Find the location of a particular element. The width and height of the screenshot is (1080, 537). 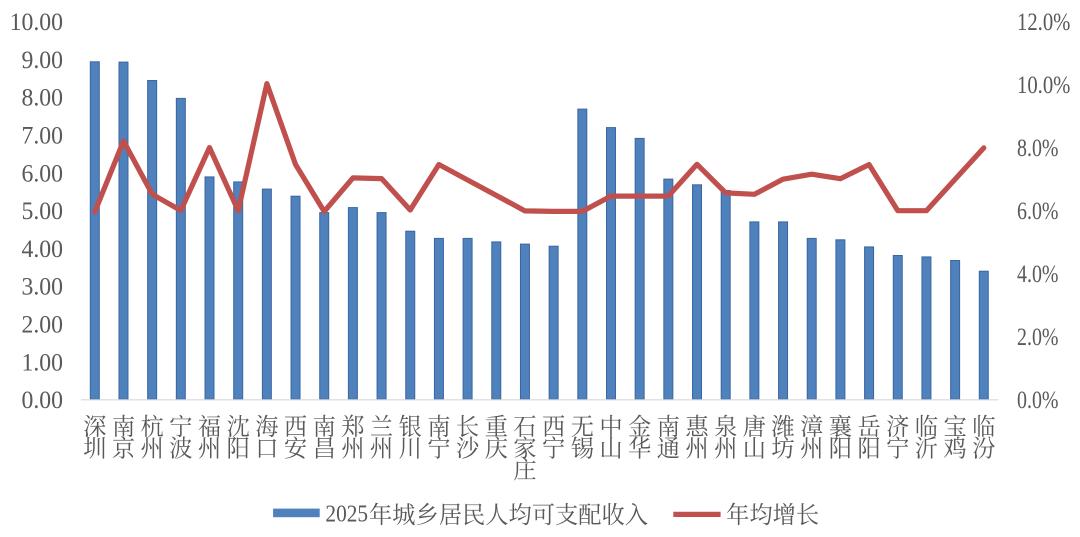

svg-text: 6.00 is located at coordinates (43, 173).